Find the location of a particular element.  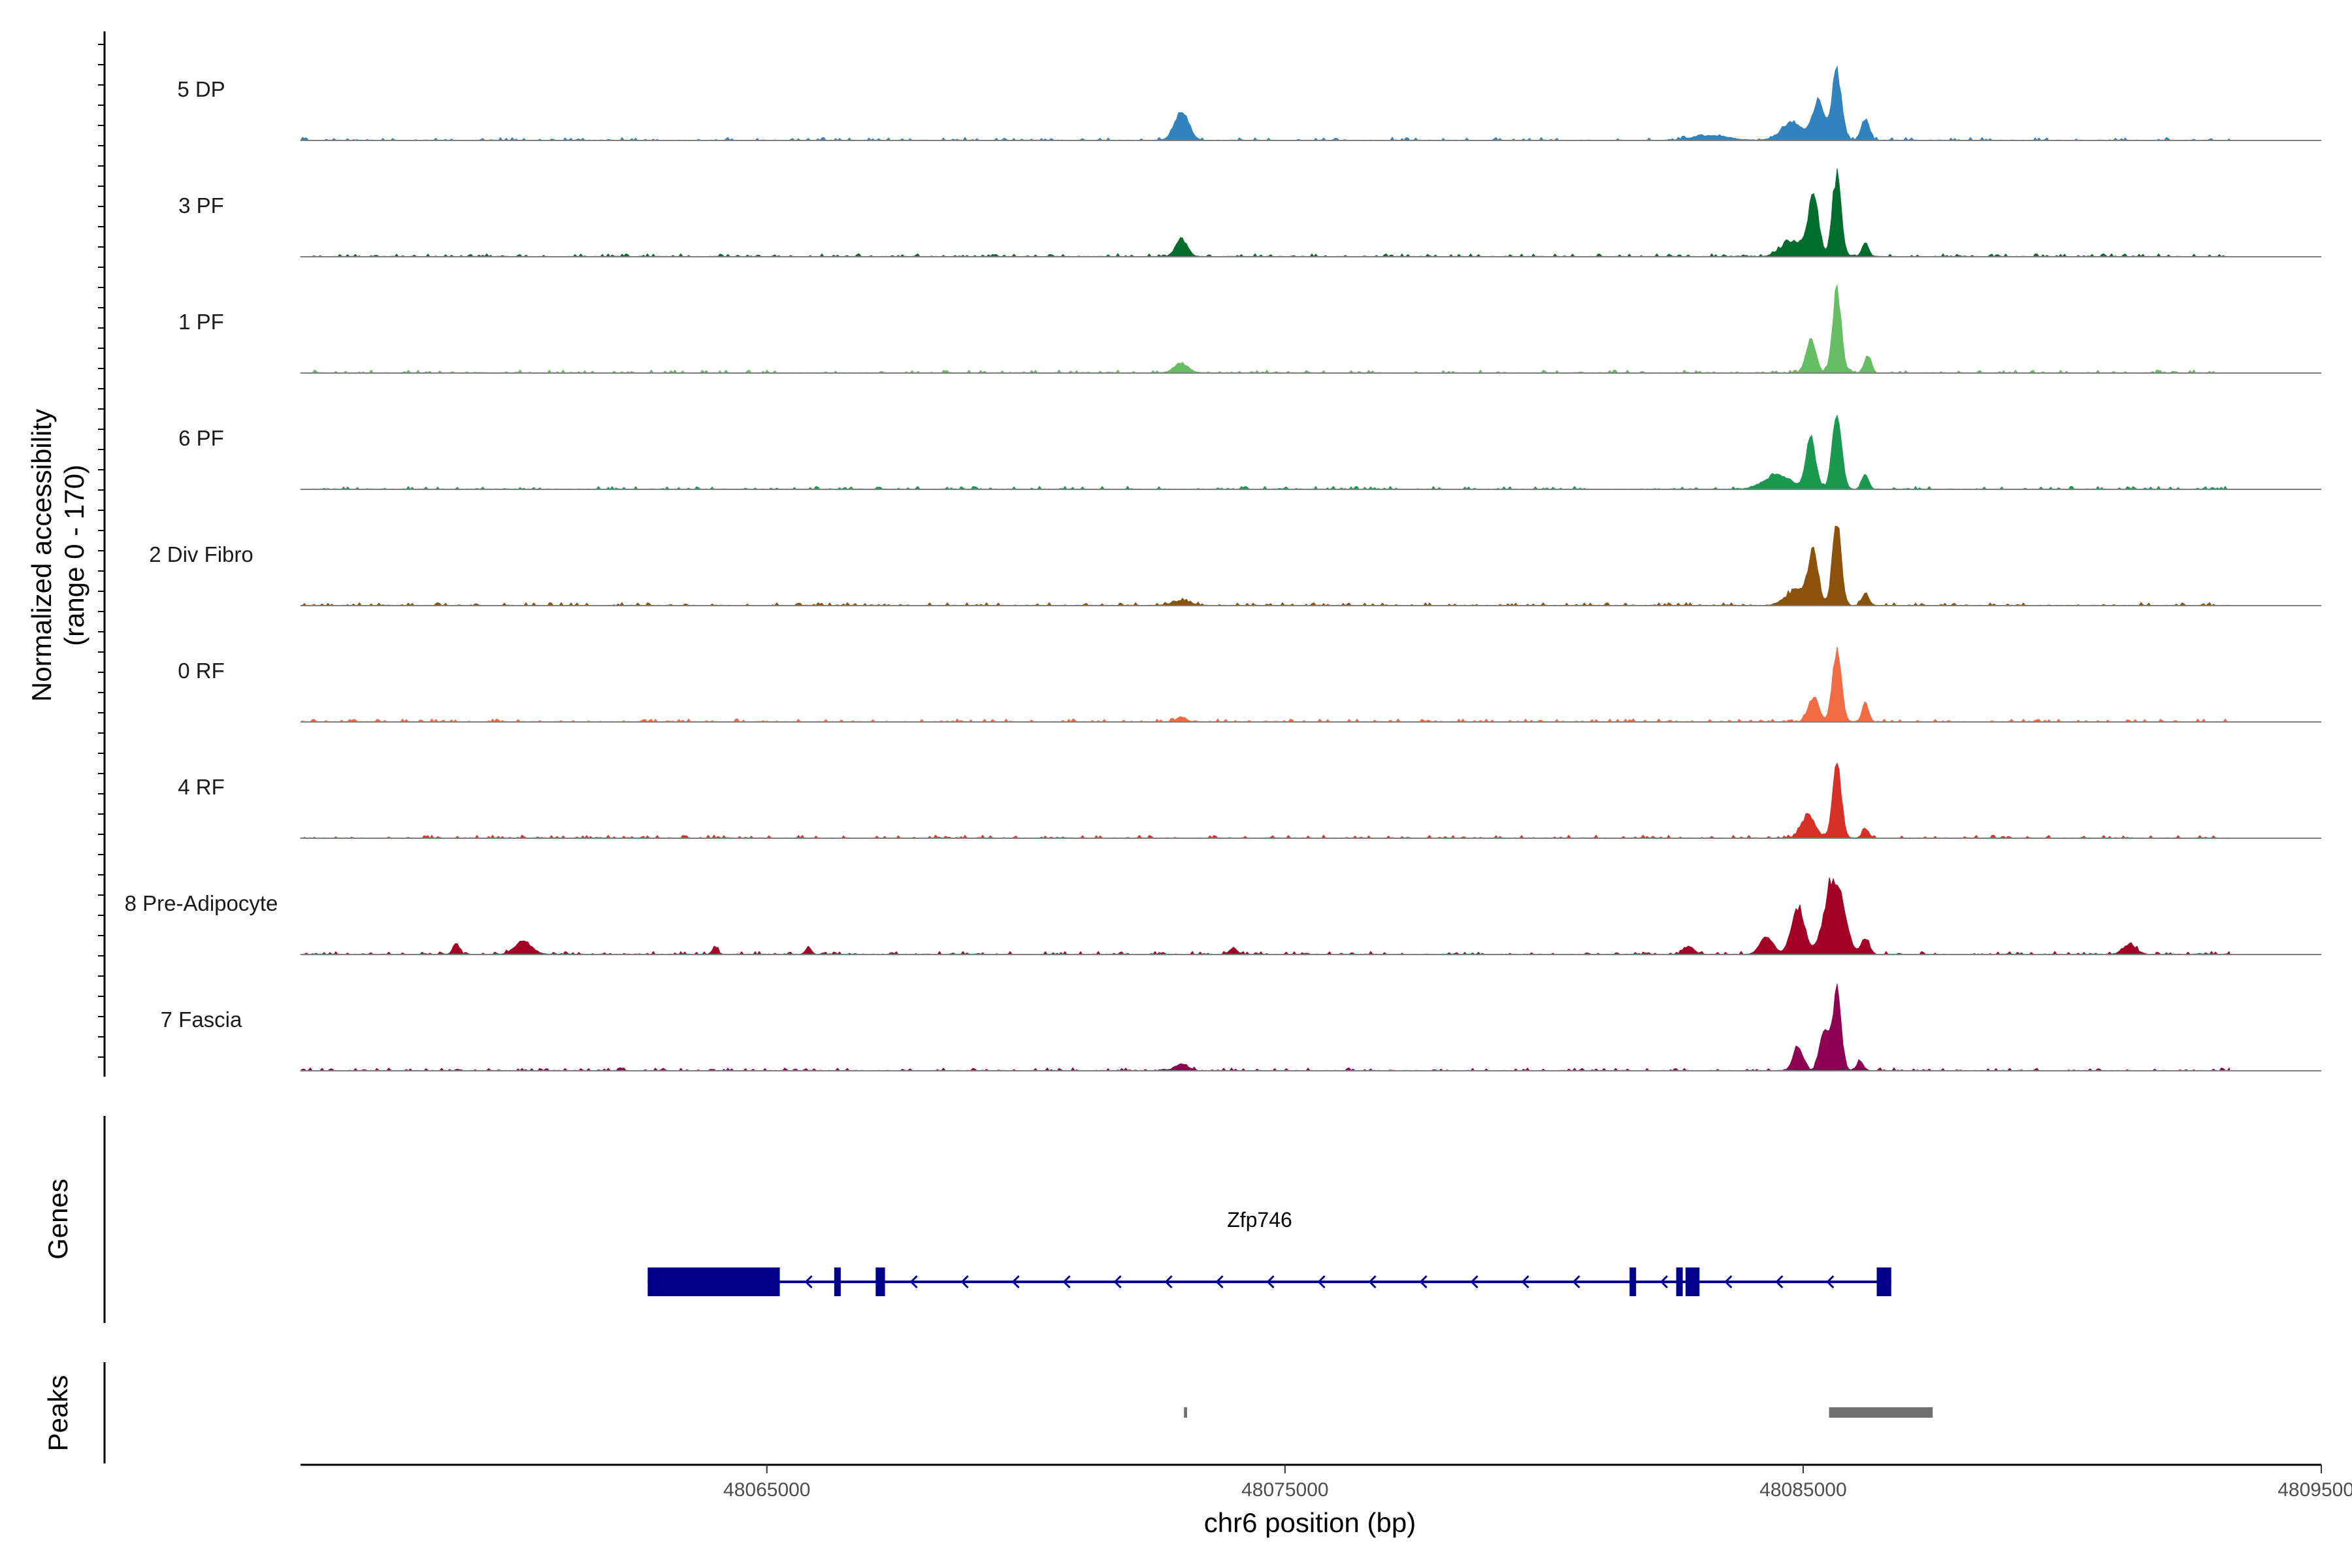

track-2-div-fibro: 2 Div Fibro is located at coordinates (1235, 565).